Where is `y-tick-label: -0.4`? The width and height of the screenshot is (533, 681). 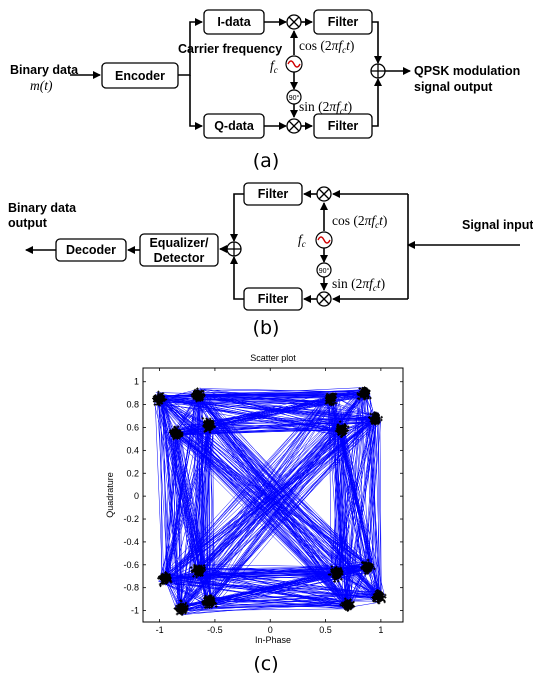 y-tick-label: -0.4 is located at coordinates (131, 542).